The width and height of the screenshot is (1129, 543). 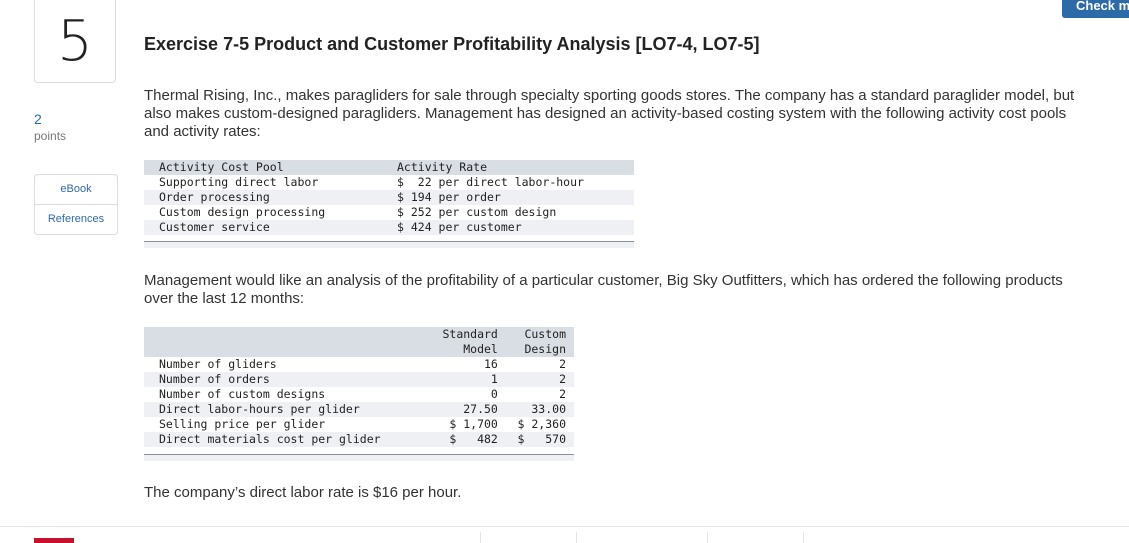 What do you see at coordinates (477, 212) in the screenshot?
I see `table-cell: $ 252 per custom design` at bounding box center [477, 212].